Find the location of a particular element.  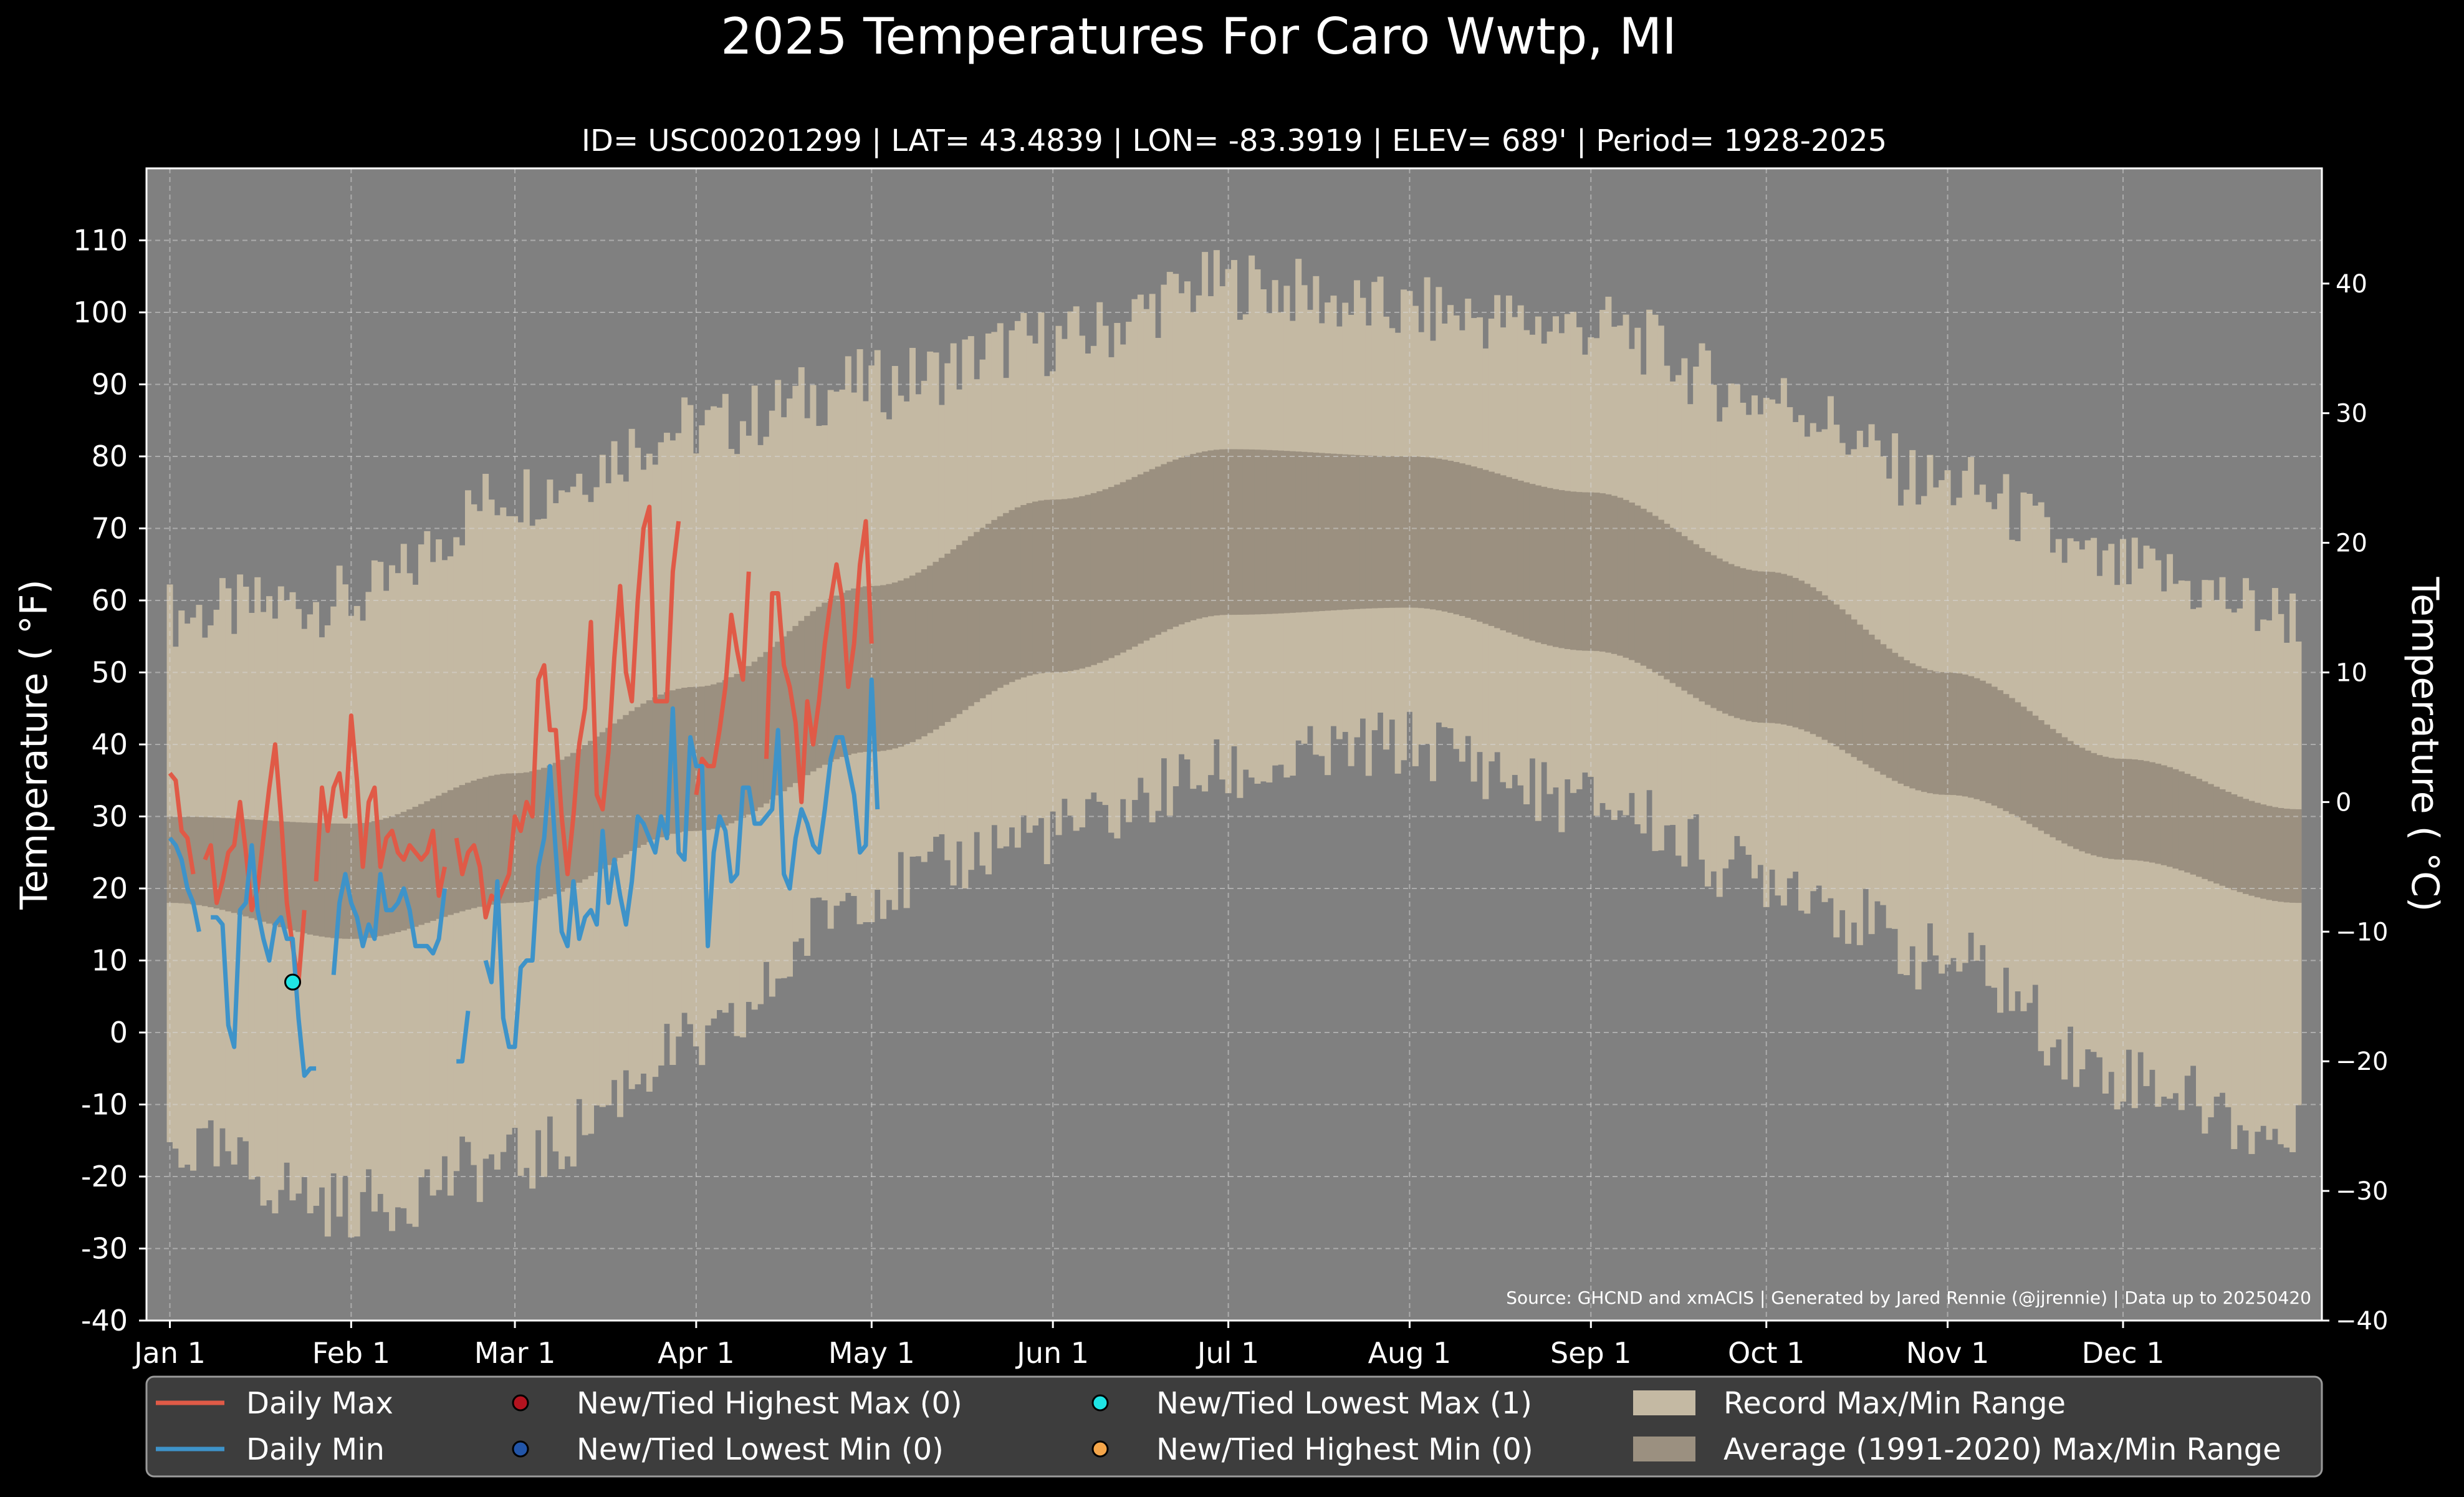

y-tick-label: -40 is located at coordinates (105, 1320).